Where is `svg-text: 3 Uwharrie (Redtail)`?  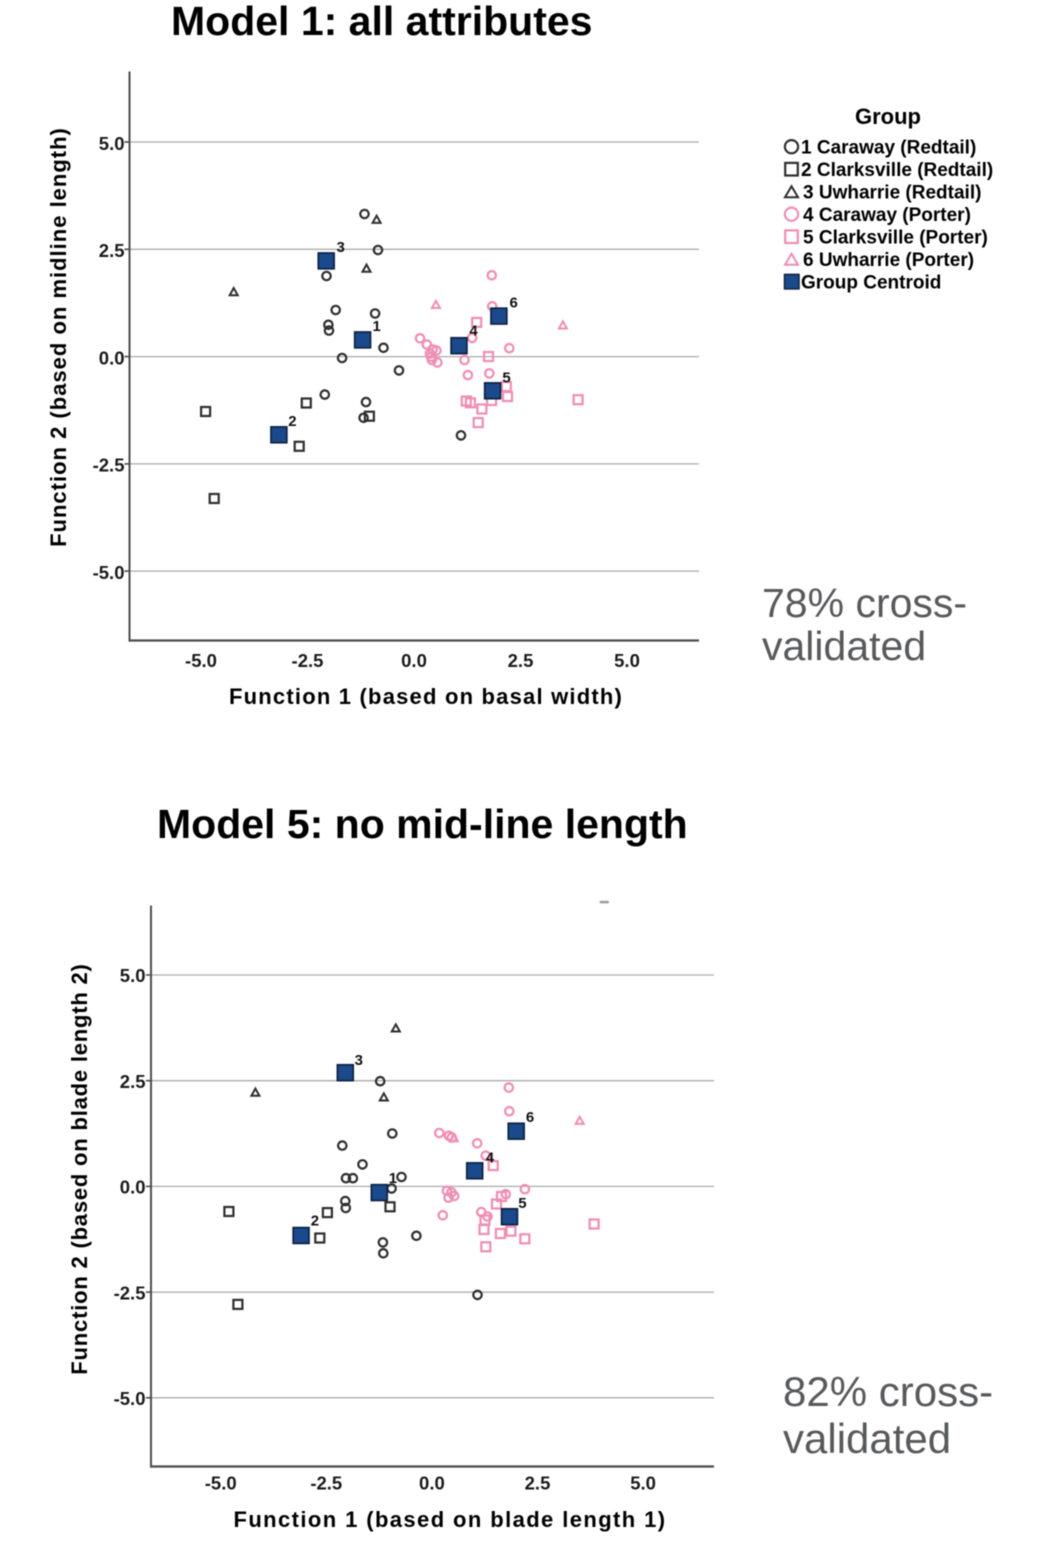 svg-text: 3 Uwharrie (Redtail) is located at coordinates (892, 193).